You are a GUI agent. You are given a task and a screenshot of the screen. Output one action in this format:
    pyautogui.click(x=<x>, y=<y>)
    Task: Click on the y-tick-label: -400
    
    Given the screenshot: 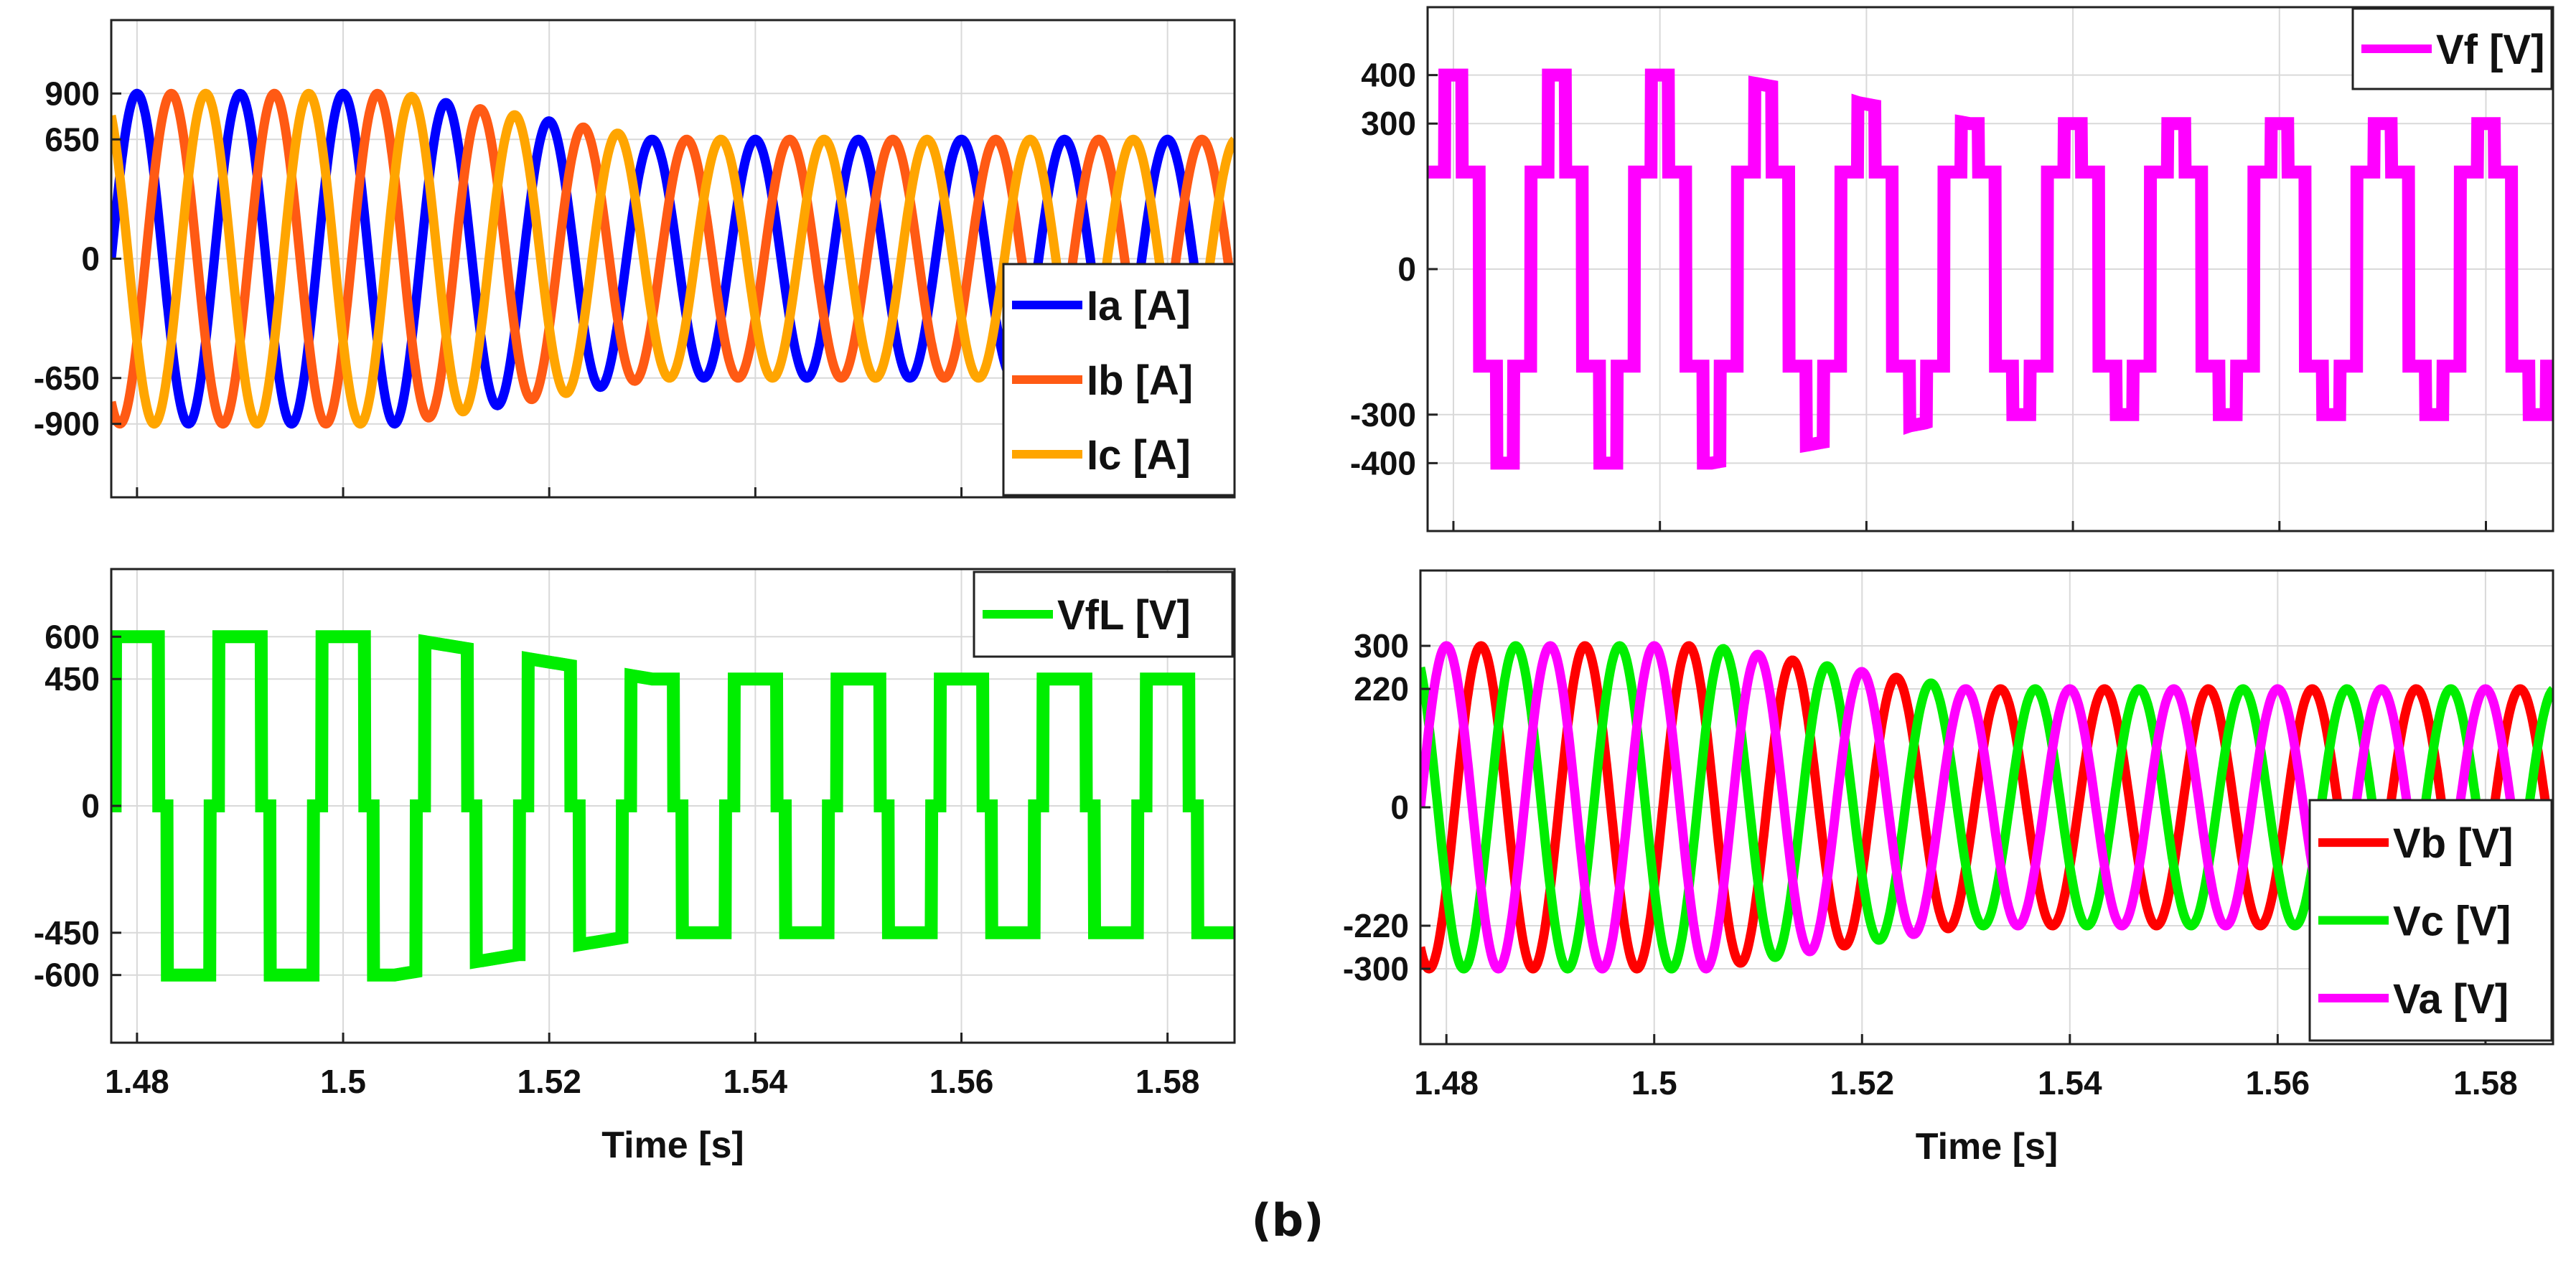 What is the action you would take?
    pyautogui.click(x=1383, y=463)
    